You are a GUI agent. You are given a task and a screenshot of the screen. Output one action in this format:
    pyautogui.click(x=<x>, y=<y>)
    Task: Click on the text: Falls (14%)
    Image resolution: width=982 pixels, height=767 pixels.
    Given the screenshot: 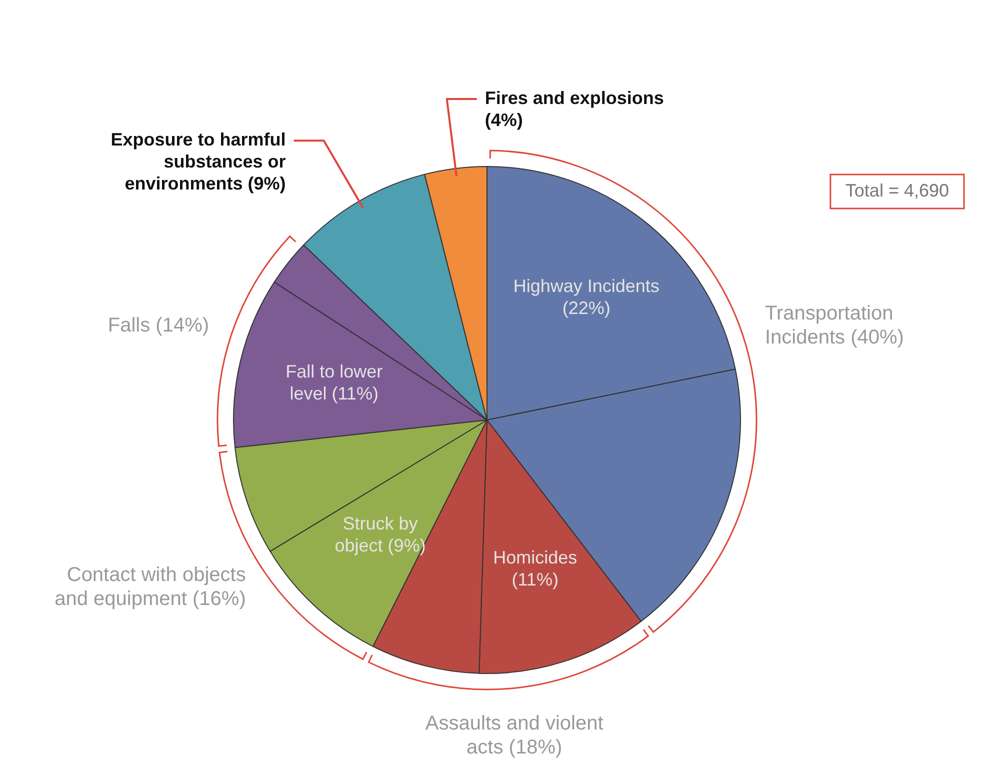 What is the action you would take?
    pyautogui.click(x=159, y=325)
    